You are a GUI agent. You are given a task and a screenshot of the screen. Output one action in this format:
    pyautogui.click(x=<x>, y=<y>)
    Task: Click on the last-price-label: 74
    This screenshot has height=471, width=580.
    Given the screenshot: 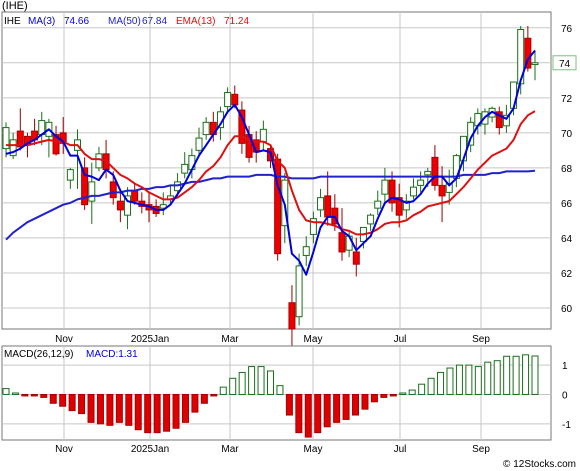 What is the action you would take?
    pyautogui.click(x=565, y=64)
    